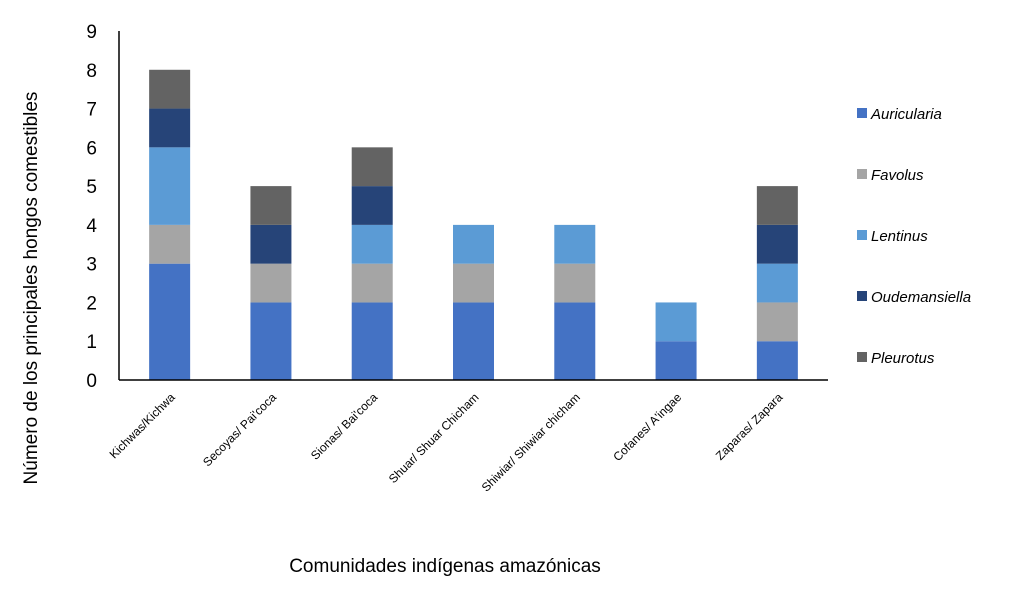 This screenshot has height=603, width=1030. What do you see at coordinates (91, 207) in the screenshot?
I see `y-axis-ticks: 0 1 2 3 4 5 6 7 8 9` at bounding box center [91, 207].